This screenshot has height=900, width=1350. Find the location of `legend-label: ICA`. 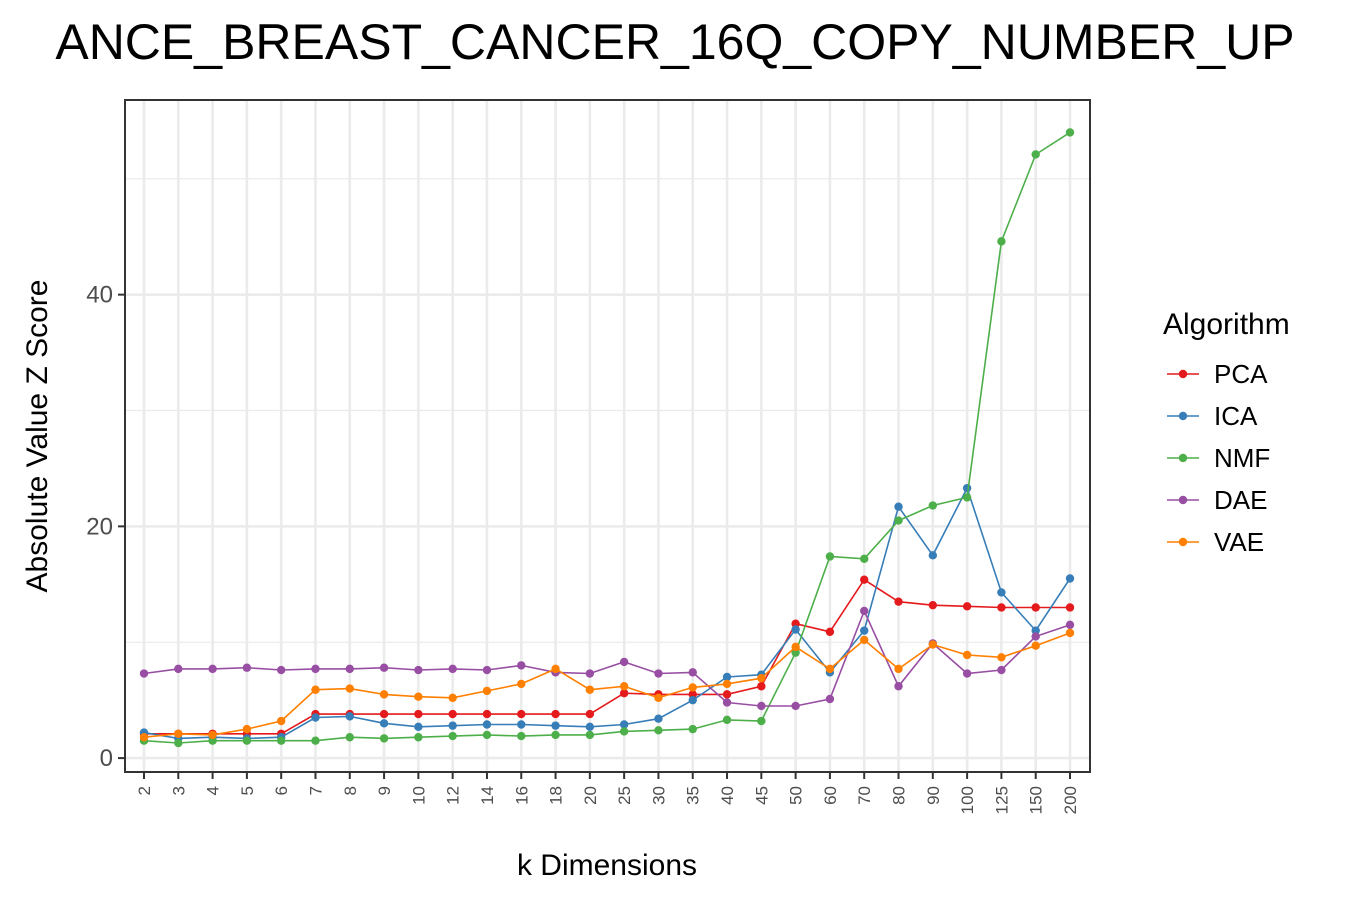

legend-label: ICA is located at coordinates (1236, 416).